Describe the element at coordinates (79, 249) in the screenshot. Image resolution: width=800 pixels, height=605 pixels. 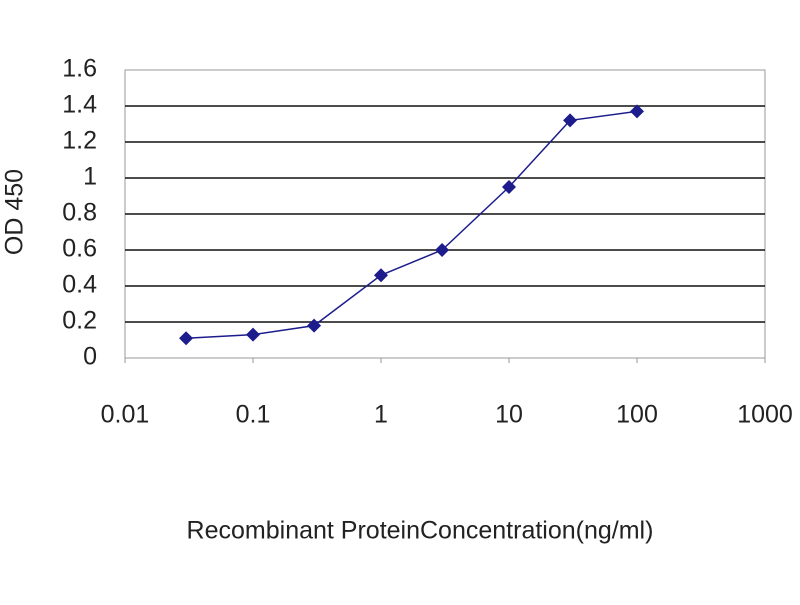
I see `y-tick-label: 0.6` at that location.